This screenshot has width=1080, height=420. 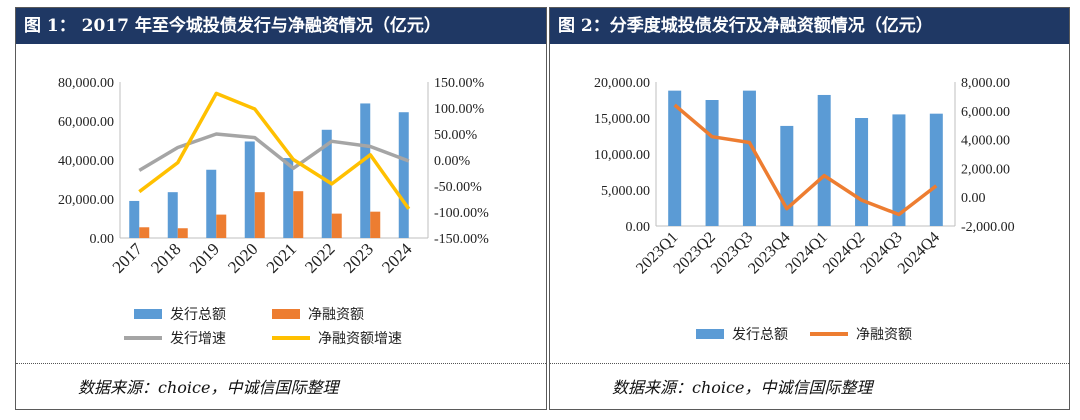 What do you see at coordinates (985, 141) in the screenshot?
I see `y-tick-label-right: 4,000.00` at bounding box center [985, 141].